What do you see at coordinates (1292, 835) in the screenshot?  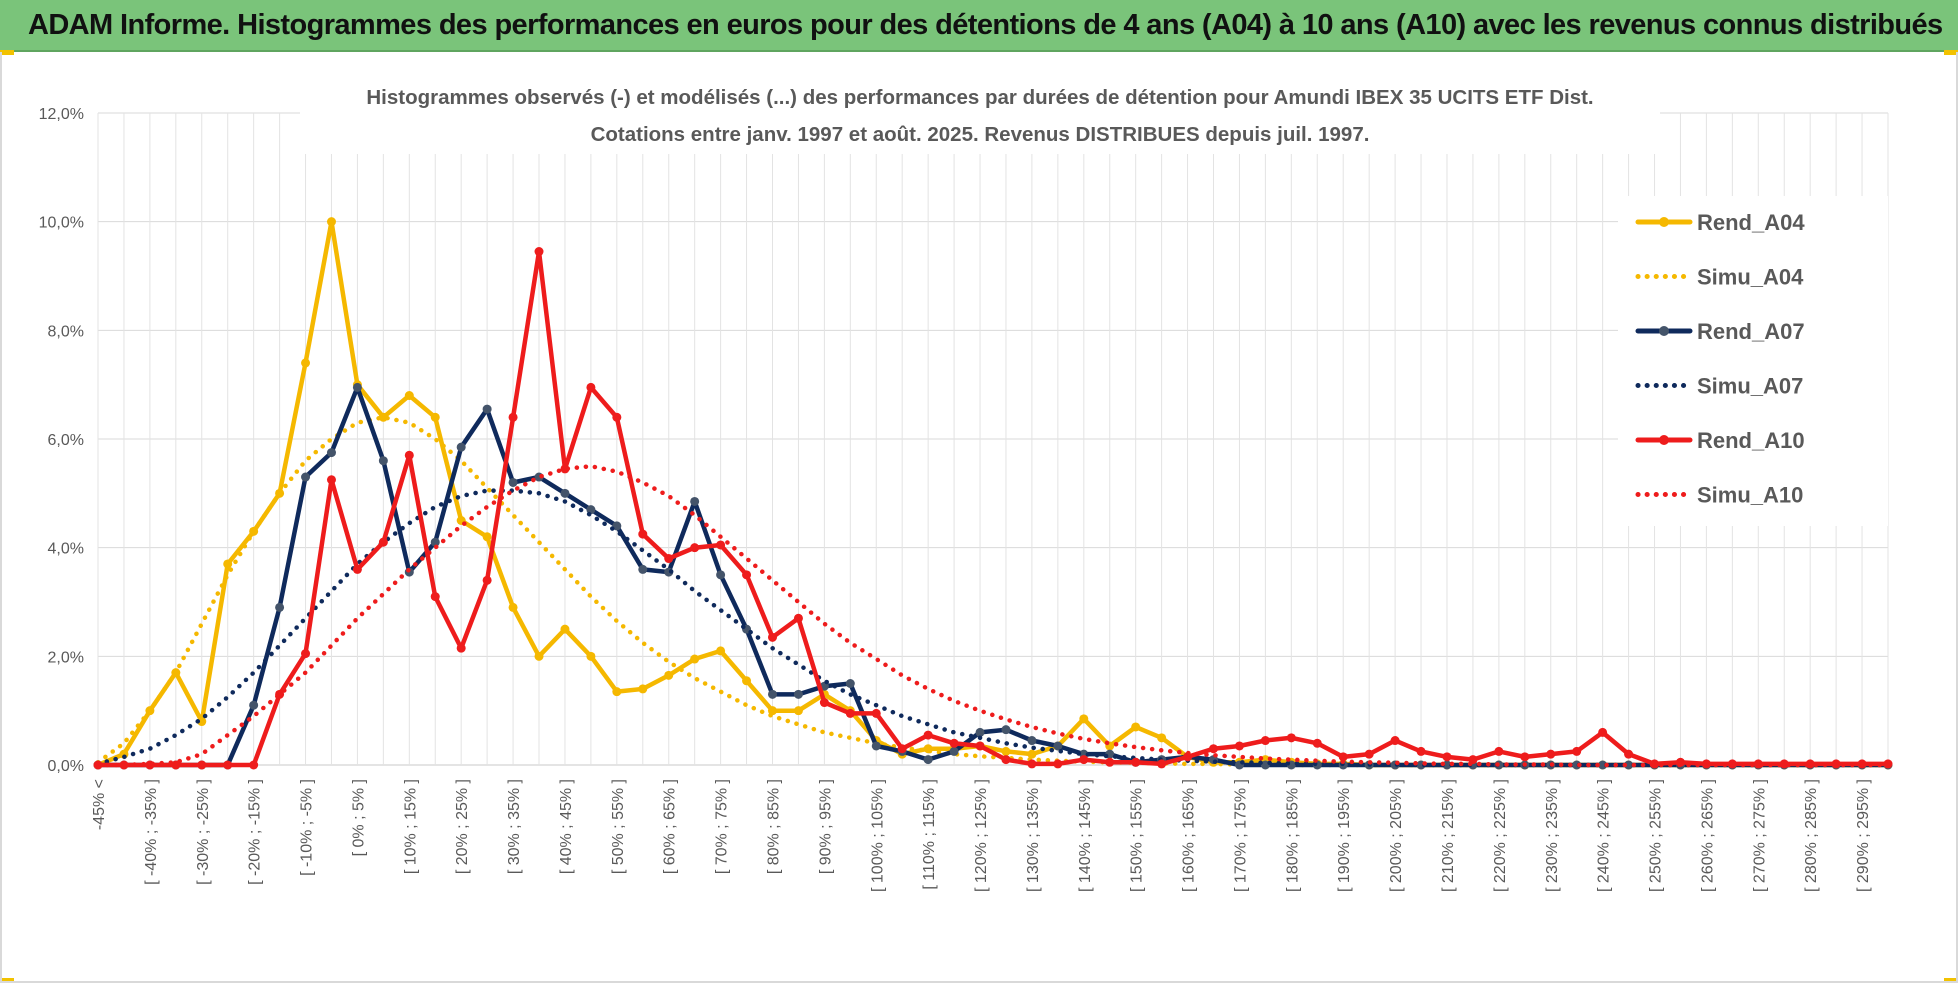 I see `x-tick-label: [ 180% ; 185% ]` at bounding box center [1292, 835].